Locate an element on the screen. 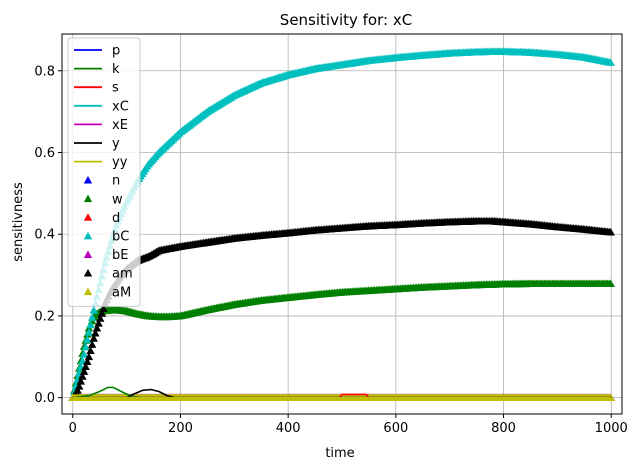 Image resolution: width=630 pixels, height=470 pixels. legend-label: xC is located at coordinates (120, 106).